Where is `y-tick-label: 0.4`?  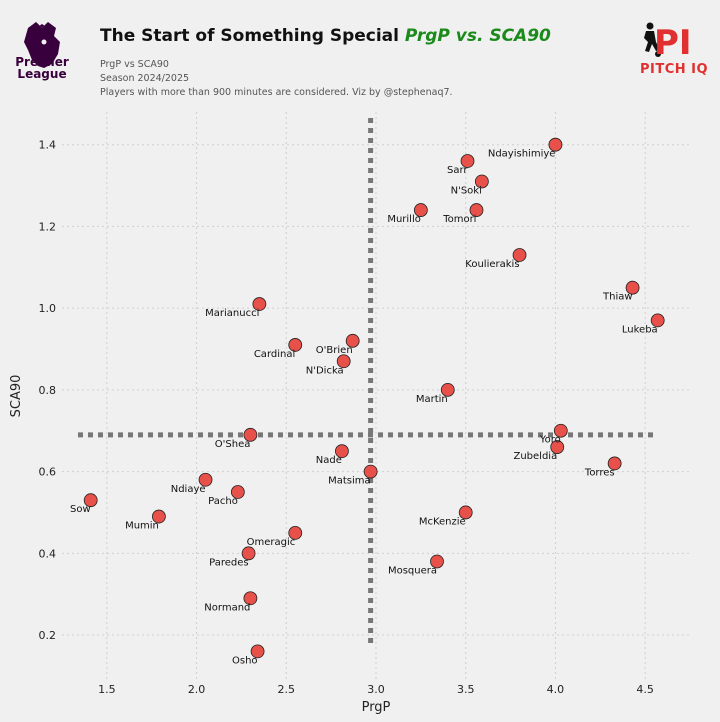 y-tick-label: 0.4 is located at coordinates (48, 553).